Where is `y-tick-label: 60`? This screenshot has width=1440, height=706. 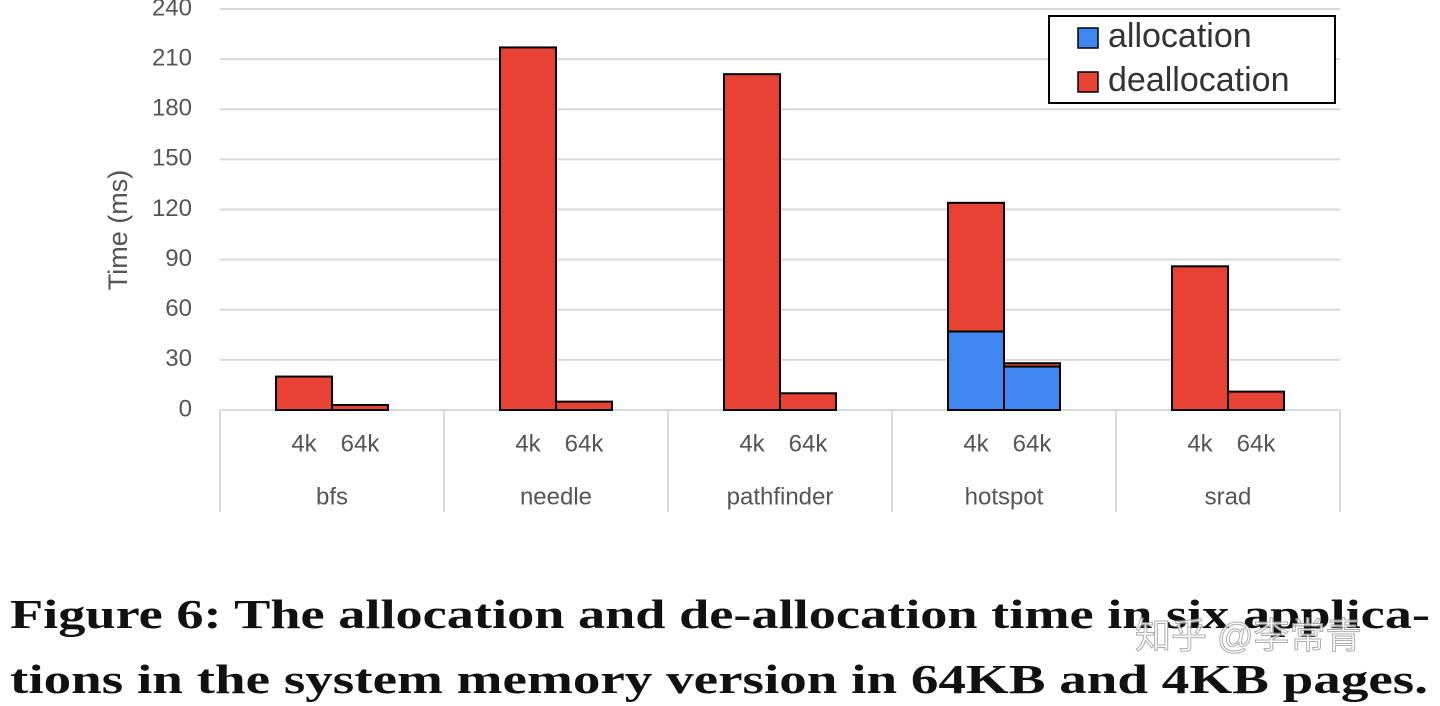 y-tick-label: 60 is located at coordinates (178, 308).